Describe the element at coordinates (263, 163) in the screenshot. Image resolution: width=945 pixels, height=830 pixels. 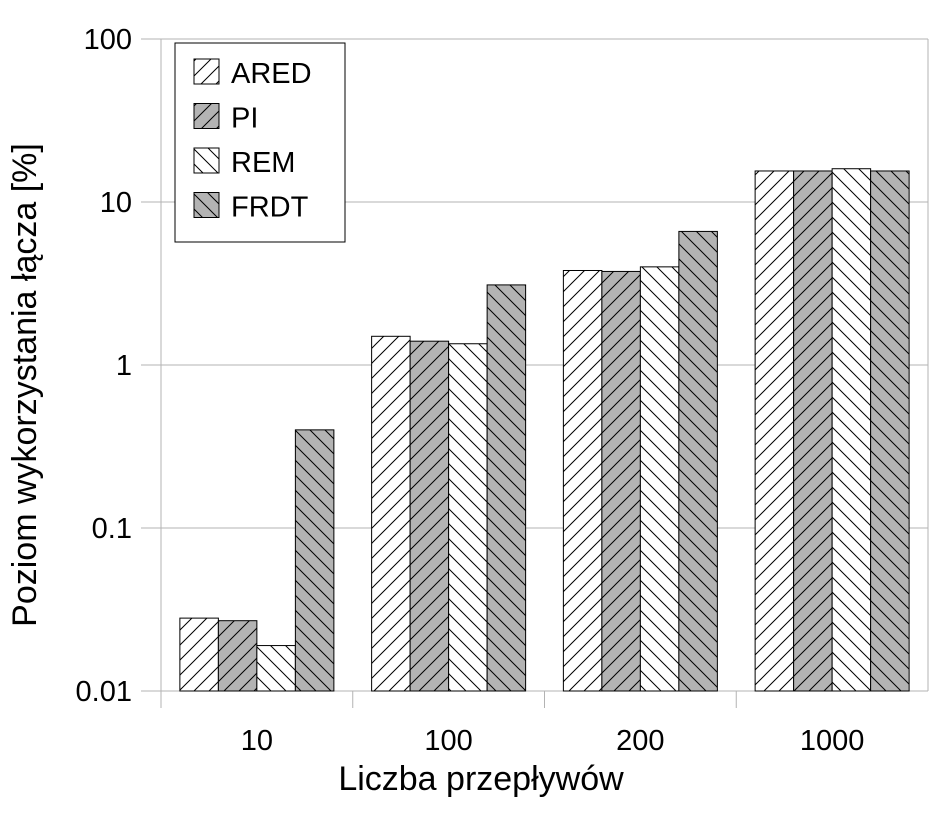
I see `legend-label: REM` at that location.